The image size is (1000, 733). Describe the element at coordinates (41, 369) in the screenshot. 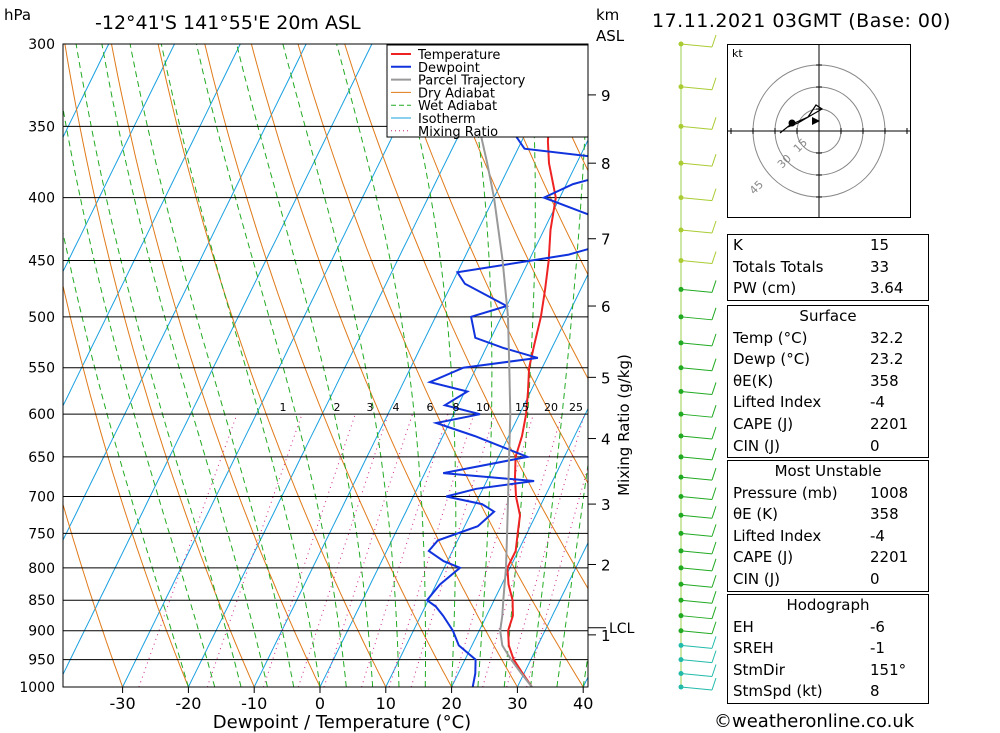

I see `pressure-label: 550` at that location.